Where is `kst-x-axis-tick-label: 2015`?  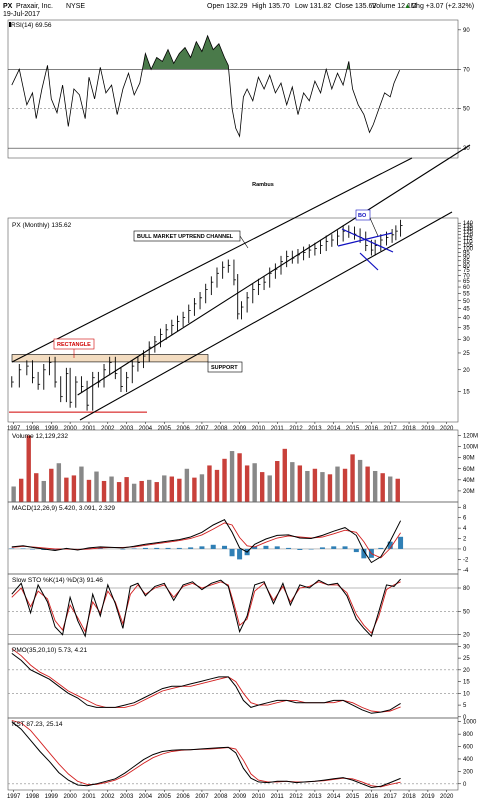 kst-x-axis-tick-label: 2015 is located at coordinates (353, 797).